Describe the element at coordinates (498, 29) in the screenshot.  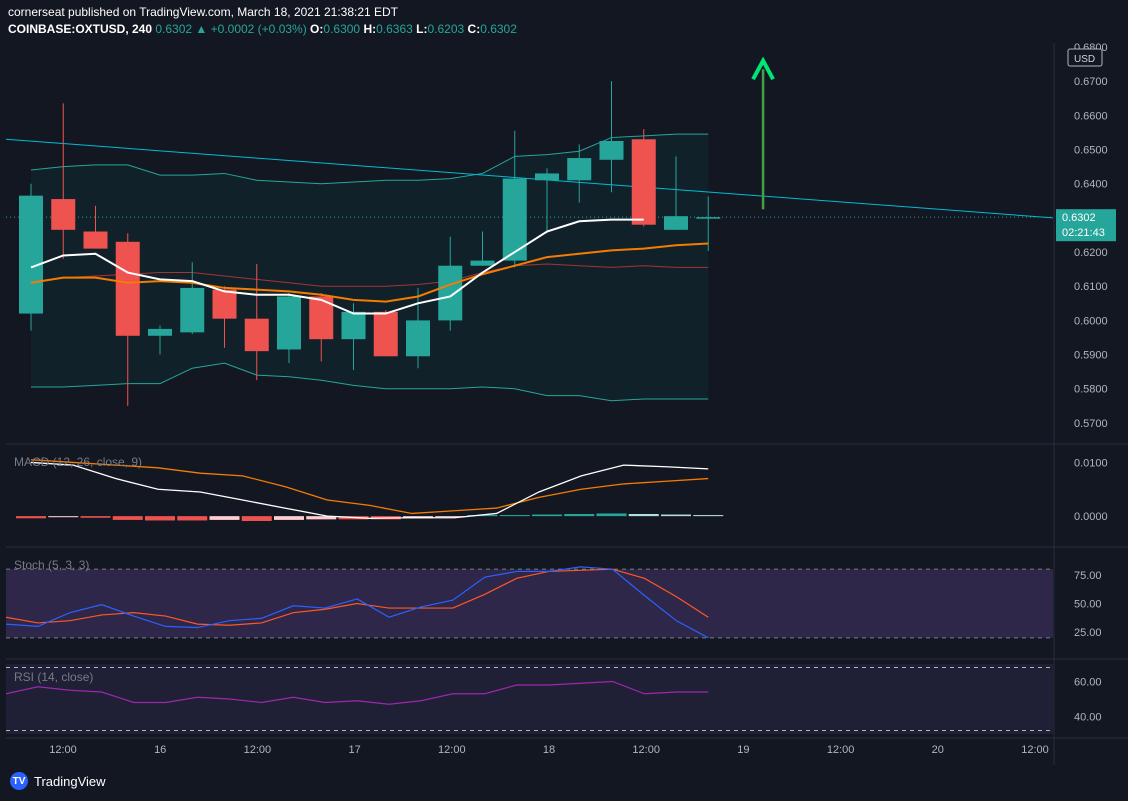
I see `close-value: 0.6302` at that location.